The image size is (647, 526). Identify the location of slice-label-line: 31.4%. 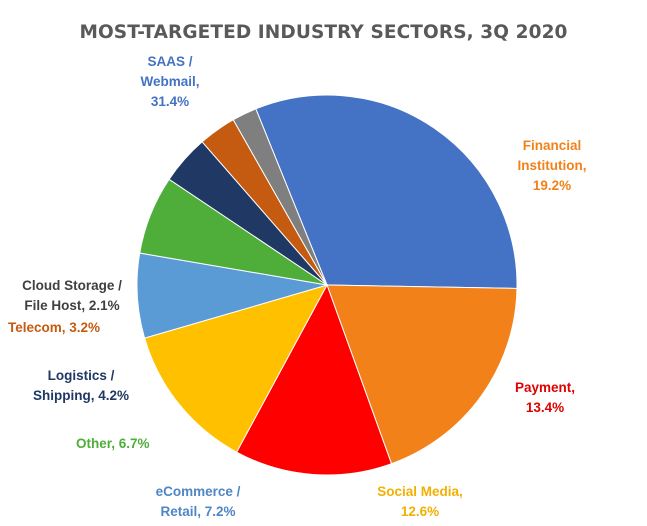
(170, 101).